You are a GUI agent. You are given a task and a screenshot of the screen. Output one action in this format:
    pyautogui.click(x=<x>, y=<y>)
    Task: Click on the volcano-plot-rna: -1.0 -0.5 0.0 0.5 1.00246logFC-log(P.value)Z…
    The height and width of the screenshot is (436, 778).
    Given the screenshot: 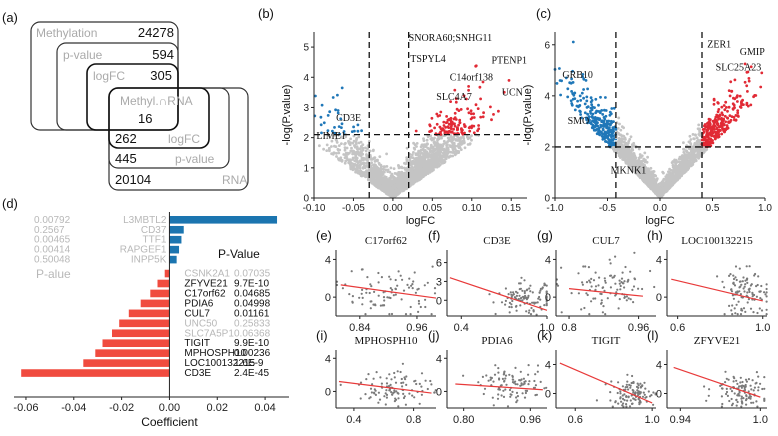 What is the action you would take?
    pyautogui.click(x=647, y=129)
    